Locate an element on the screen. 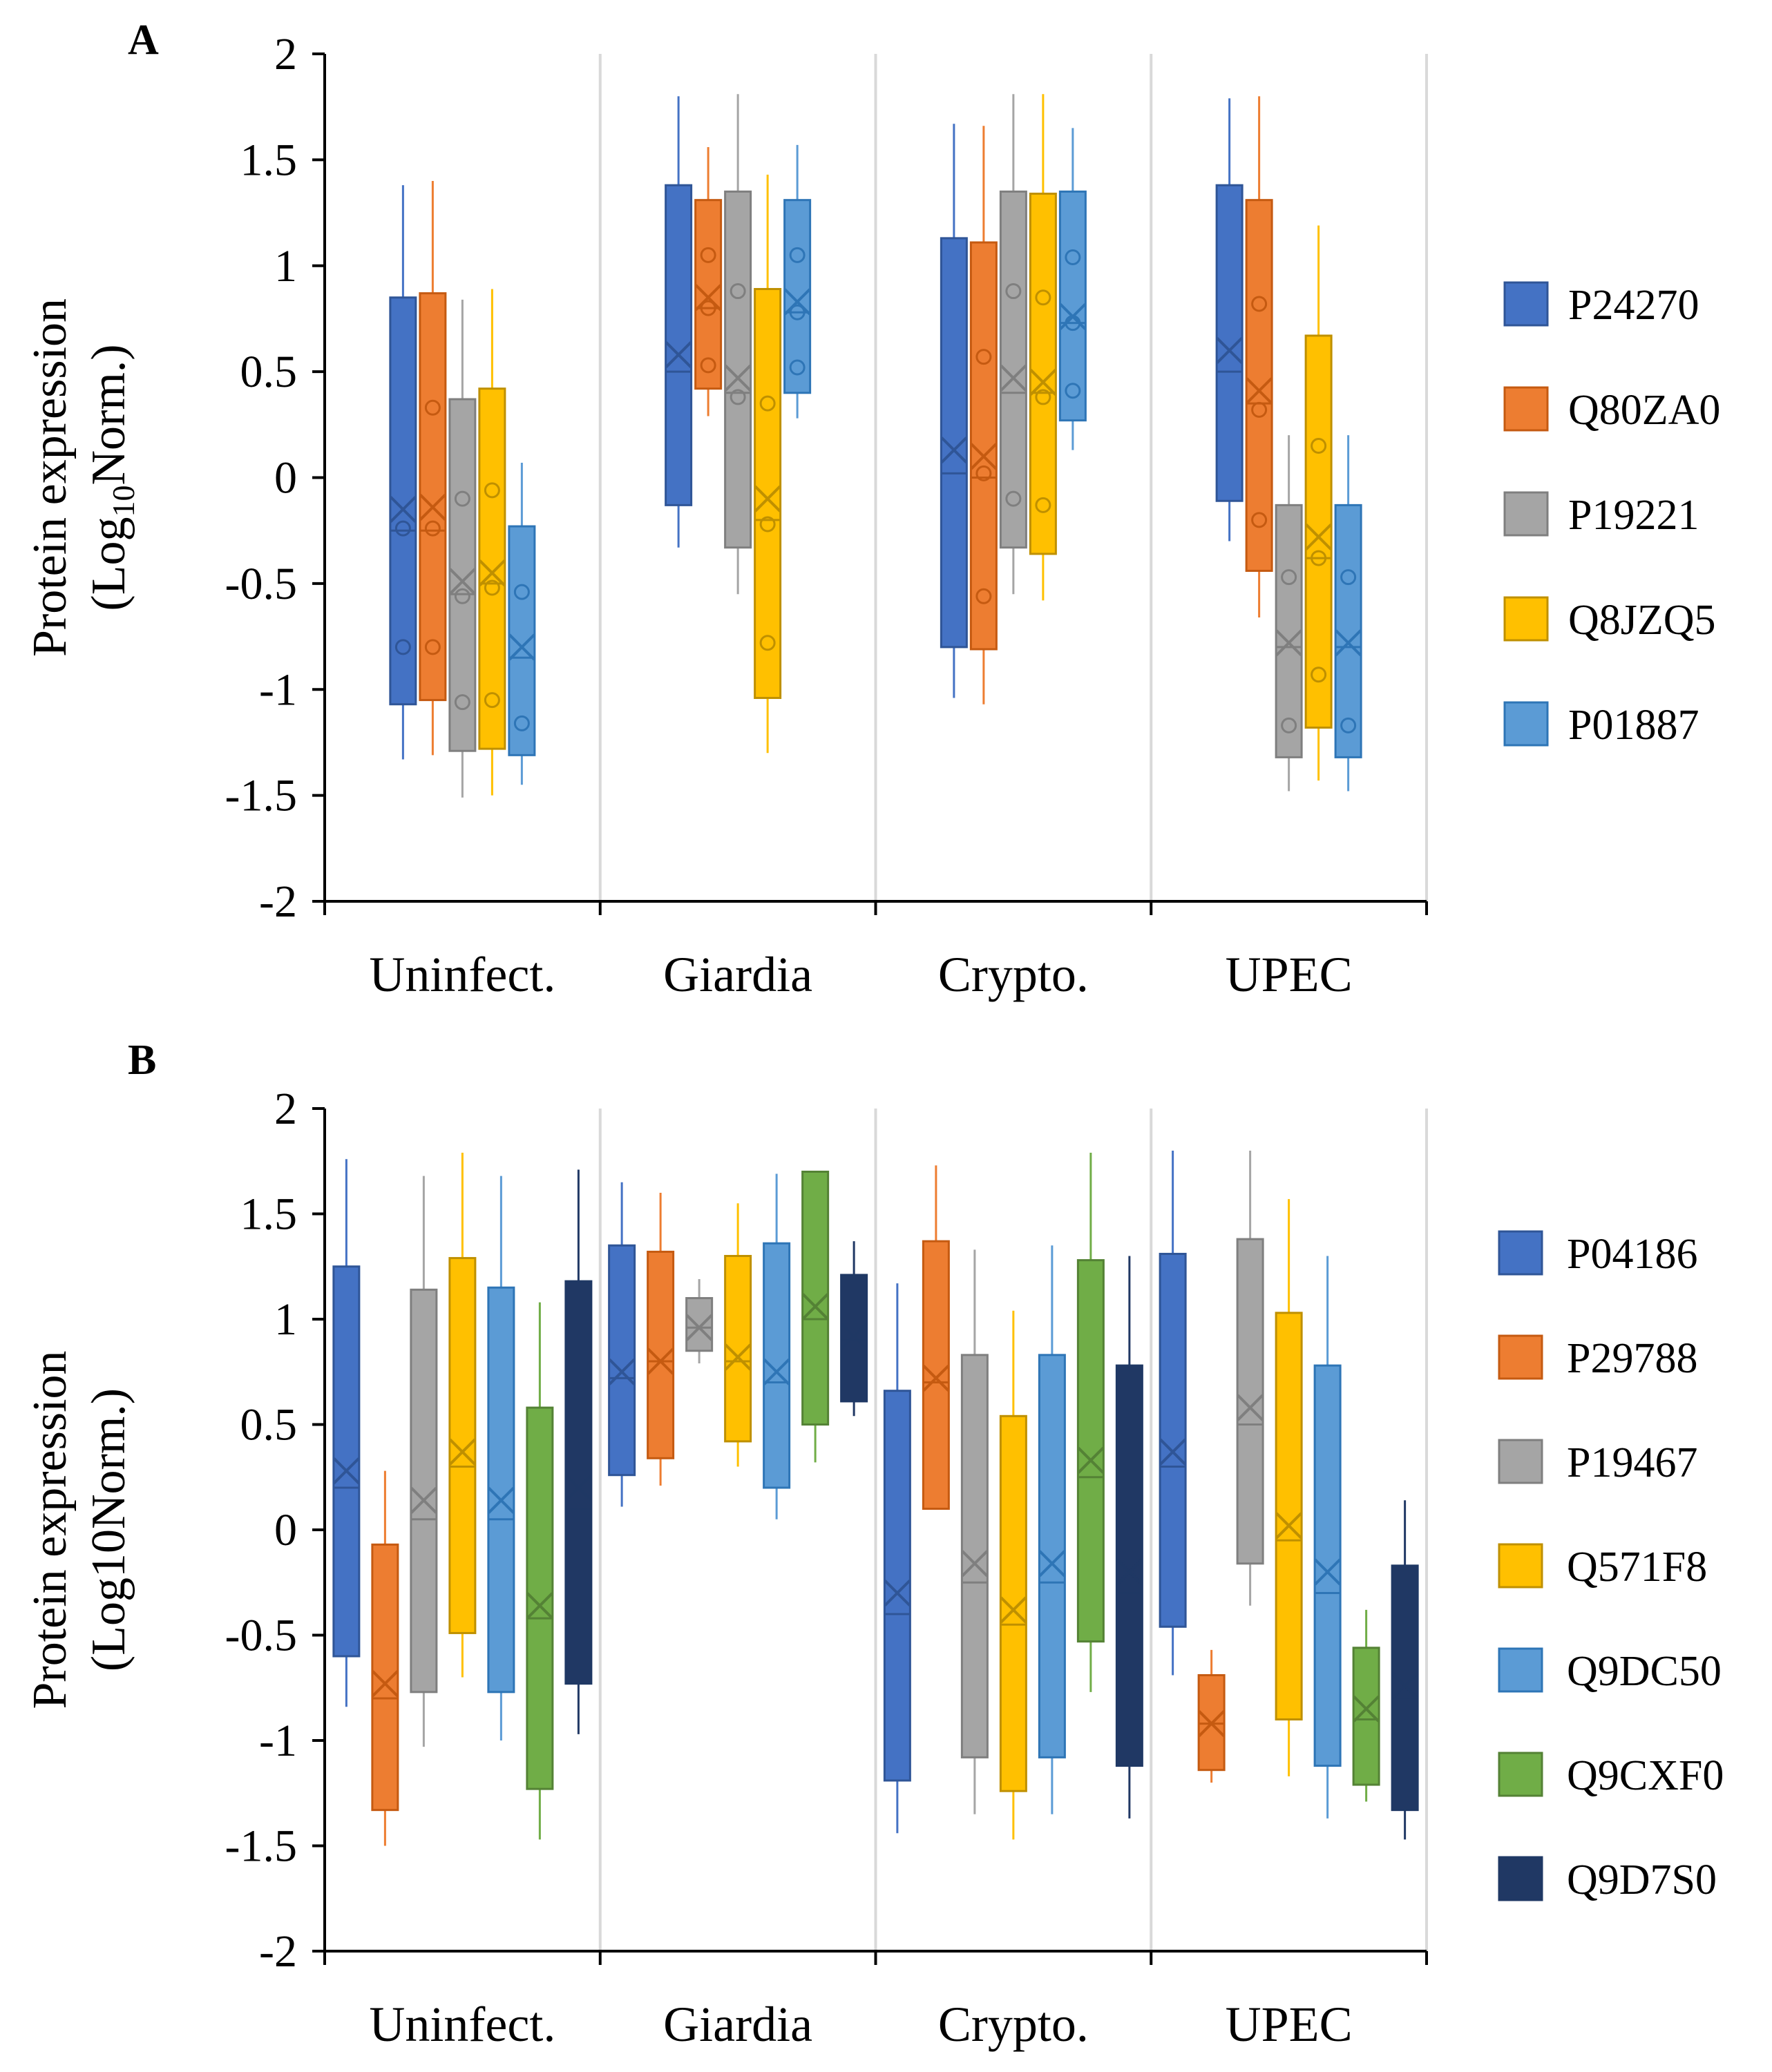 This screenshot has height=2072, width=1772. box-q9cxf0 is located at coordinates (816, 1317).